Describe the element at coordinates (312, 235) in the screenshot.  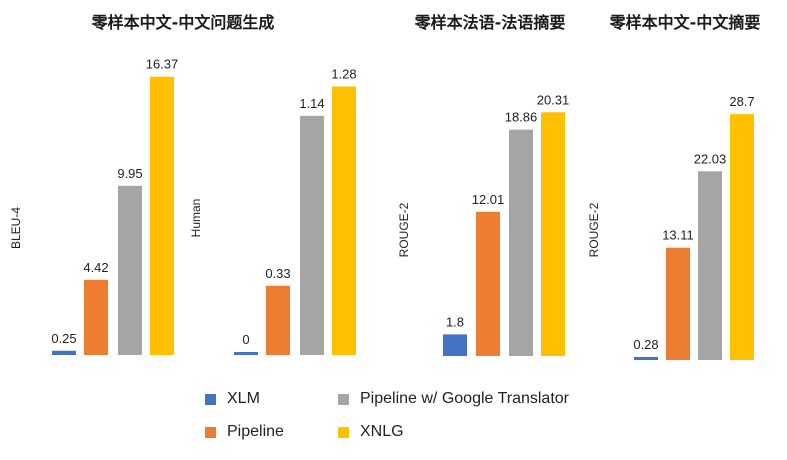
I see `chart-2-bar-pipeline-w-google-translator` at that location.